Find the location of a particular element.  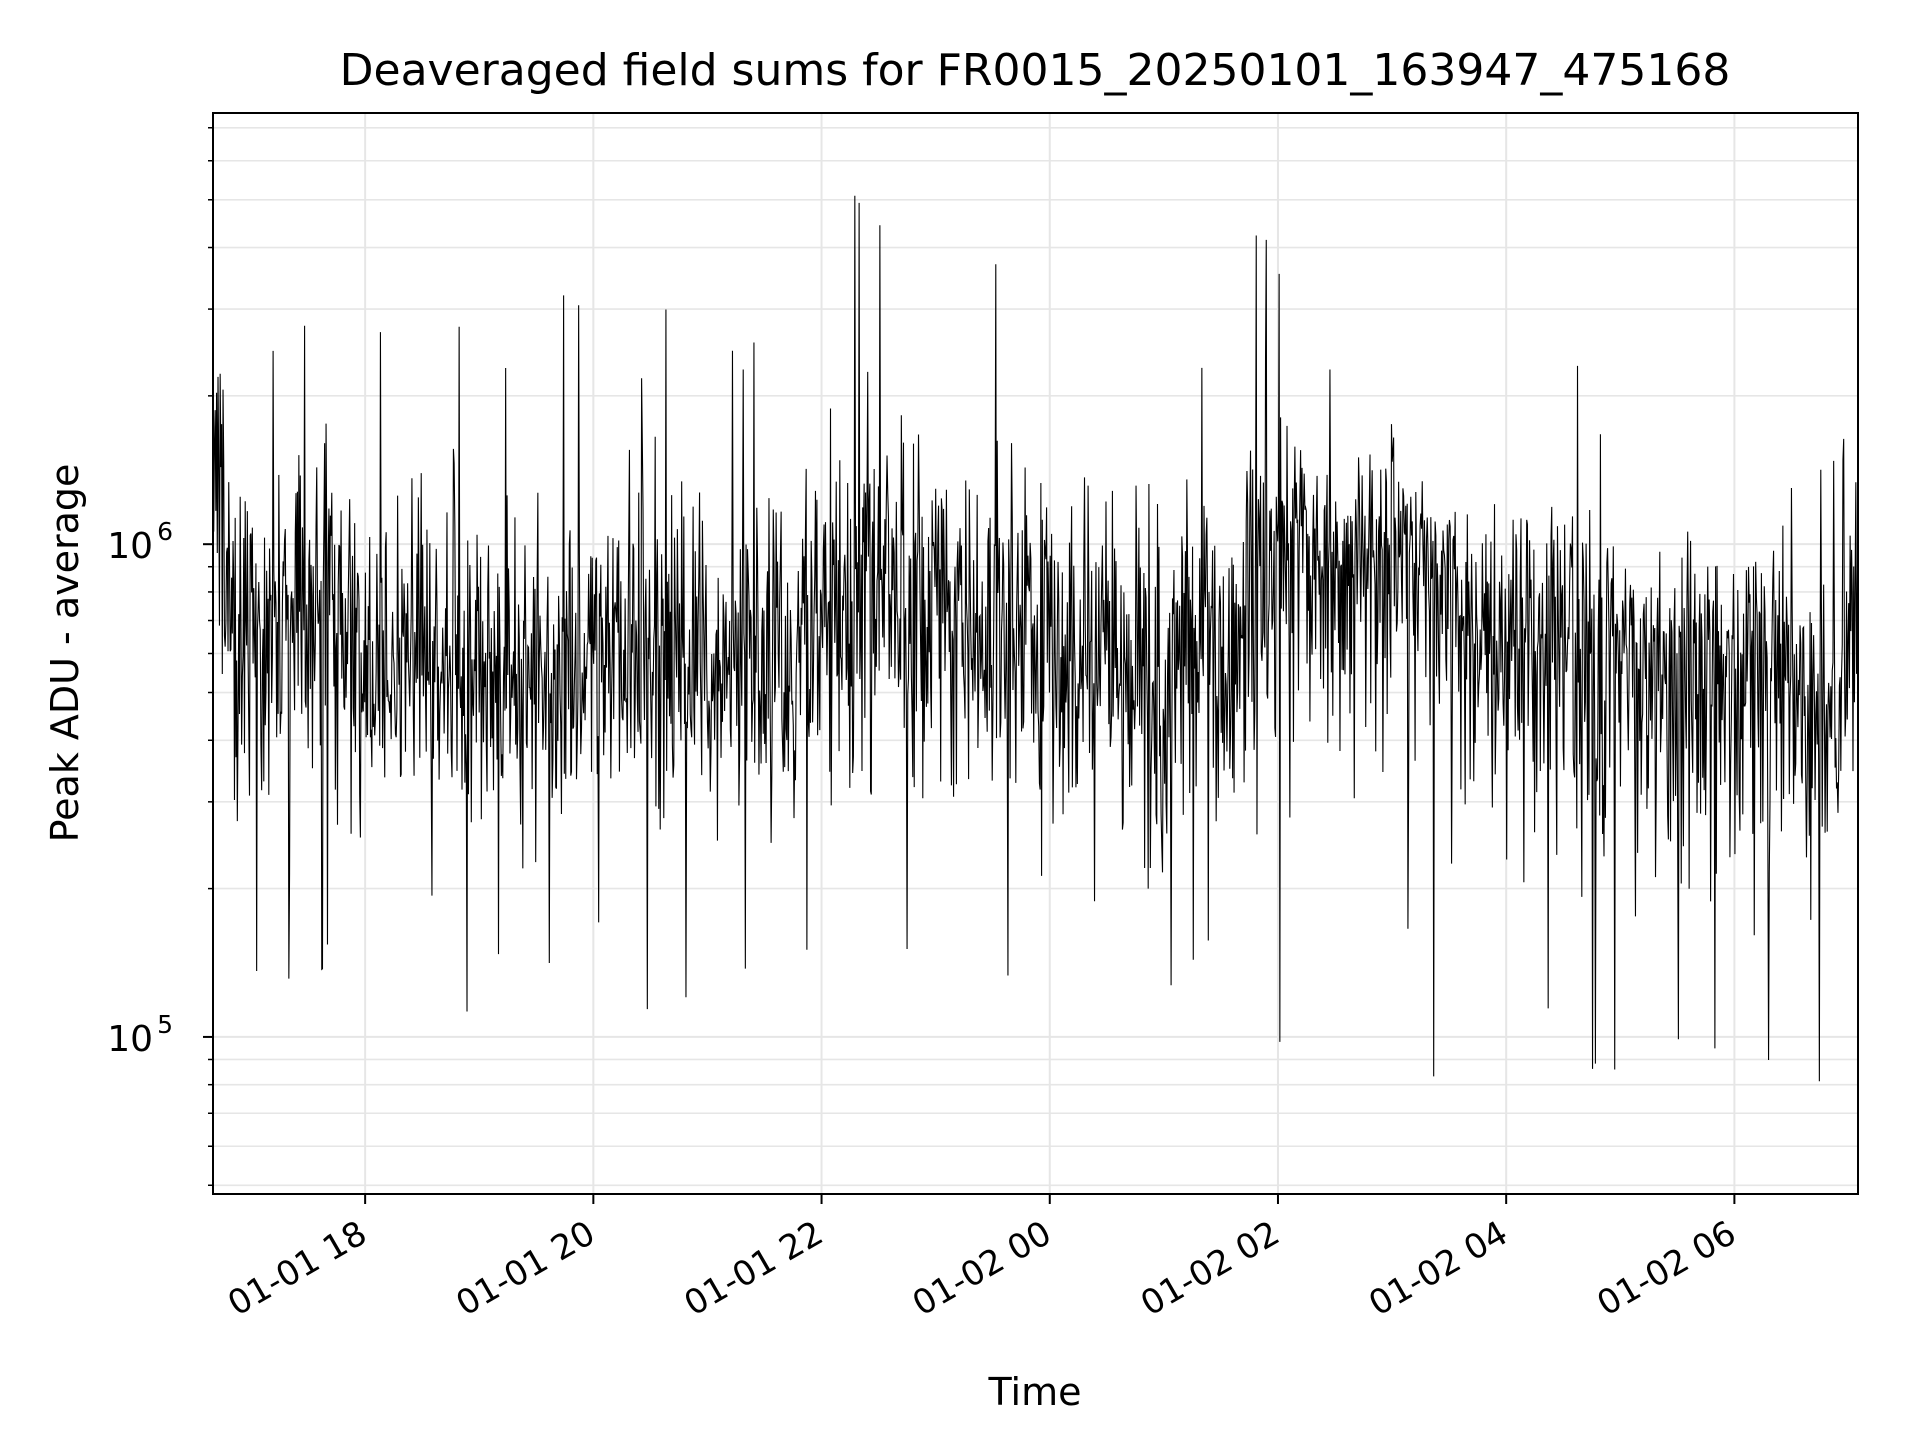

y-tick-label-exponent: 5 is located at coordinates (165, 1024).